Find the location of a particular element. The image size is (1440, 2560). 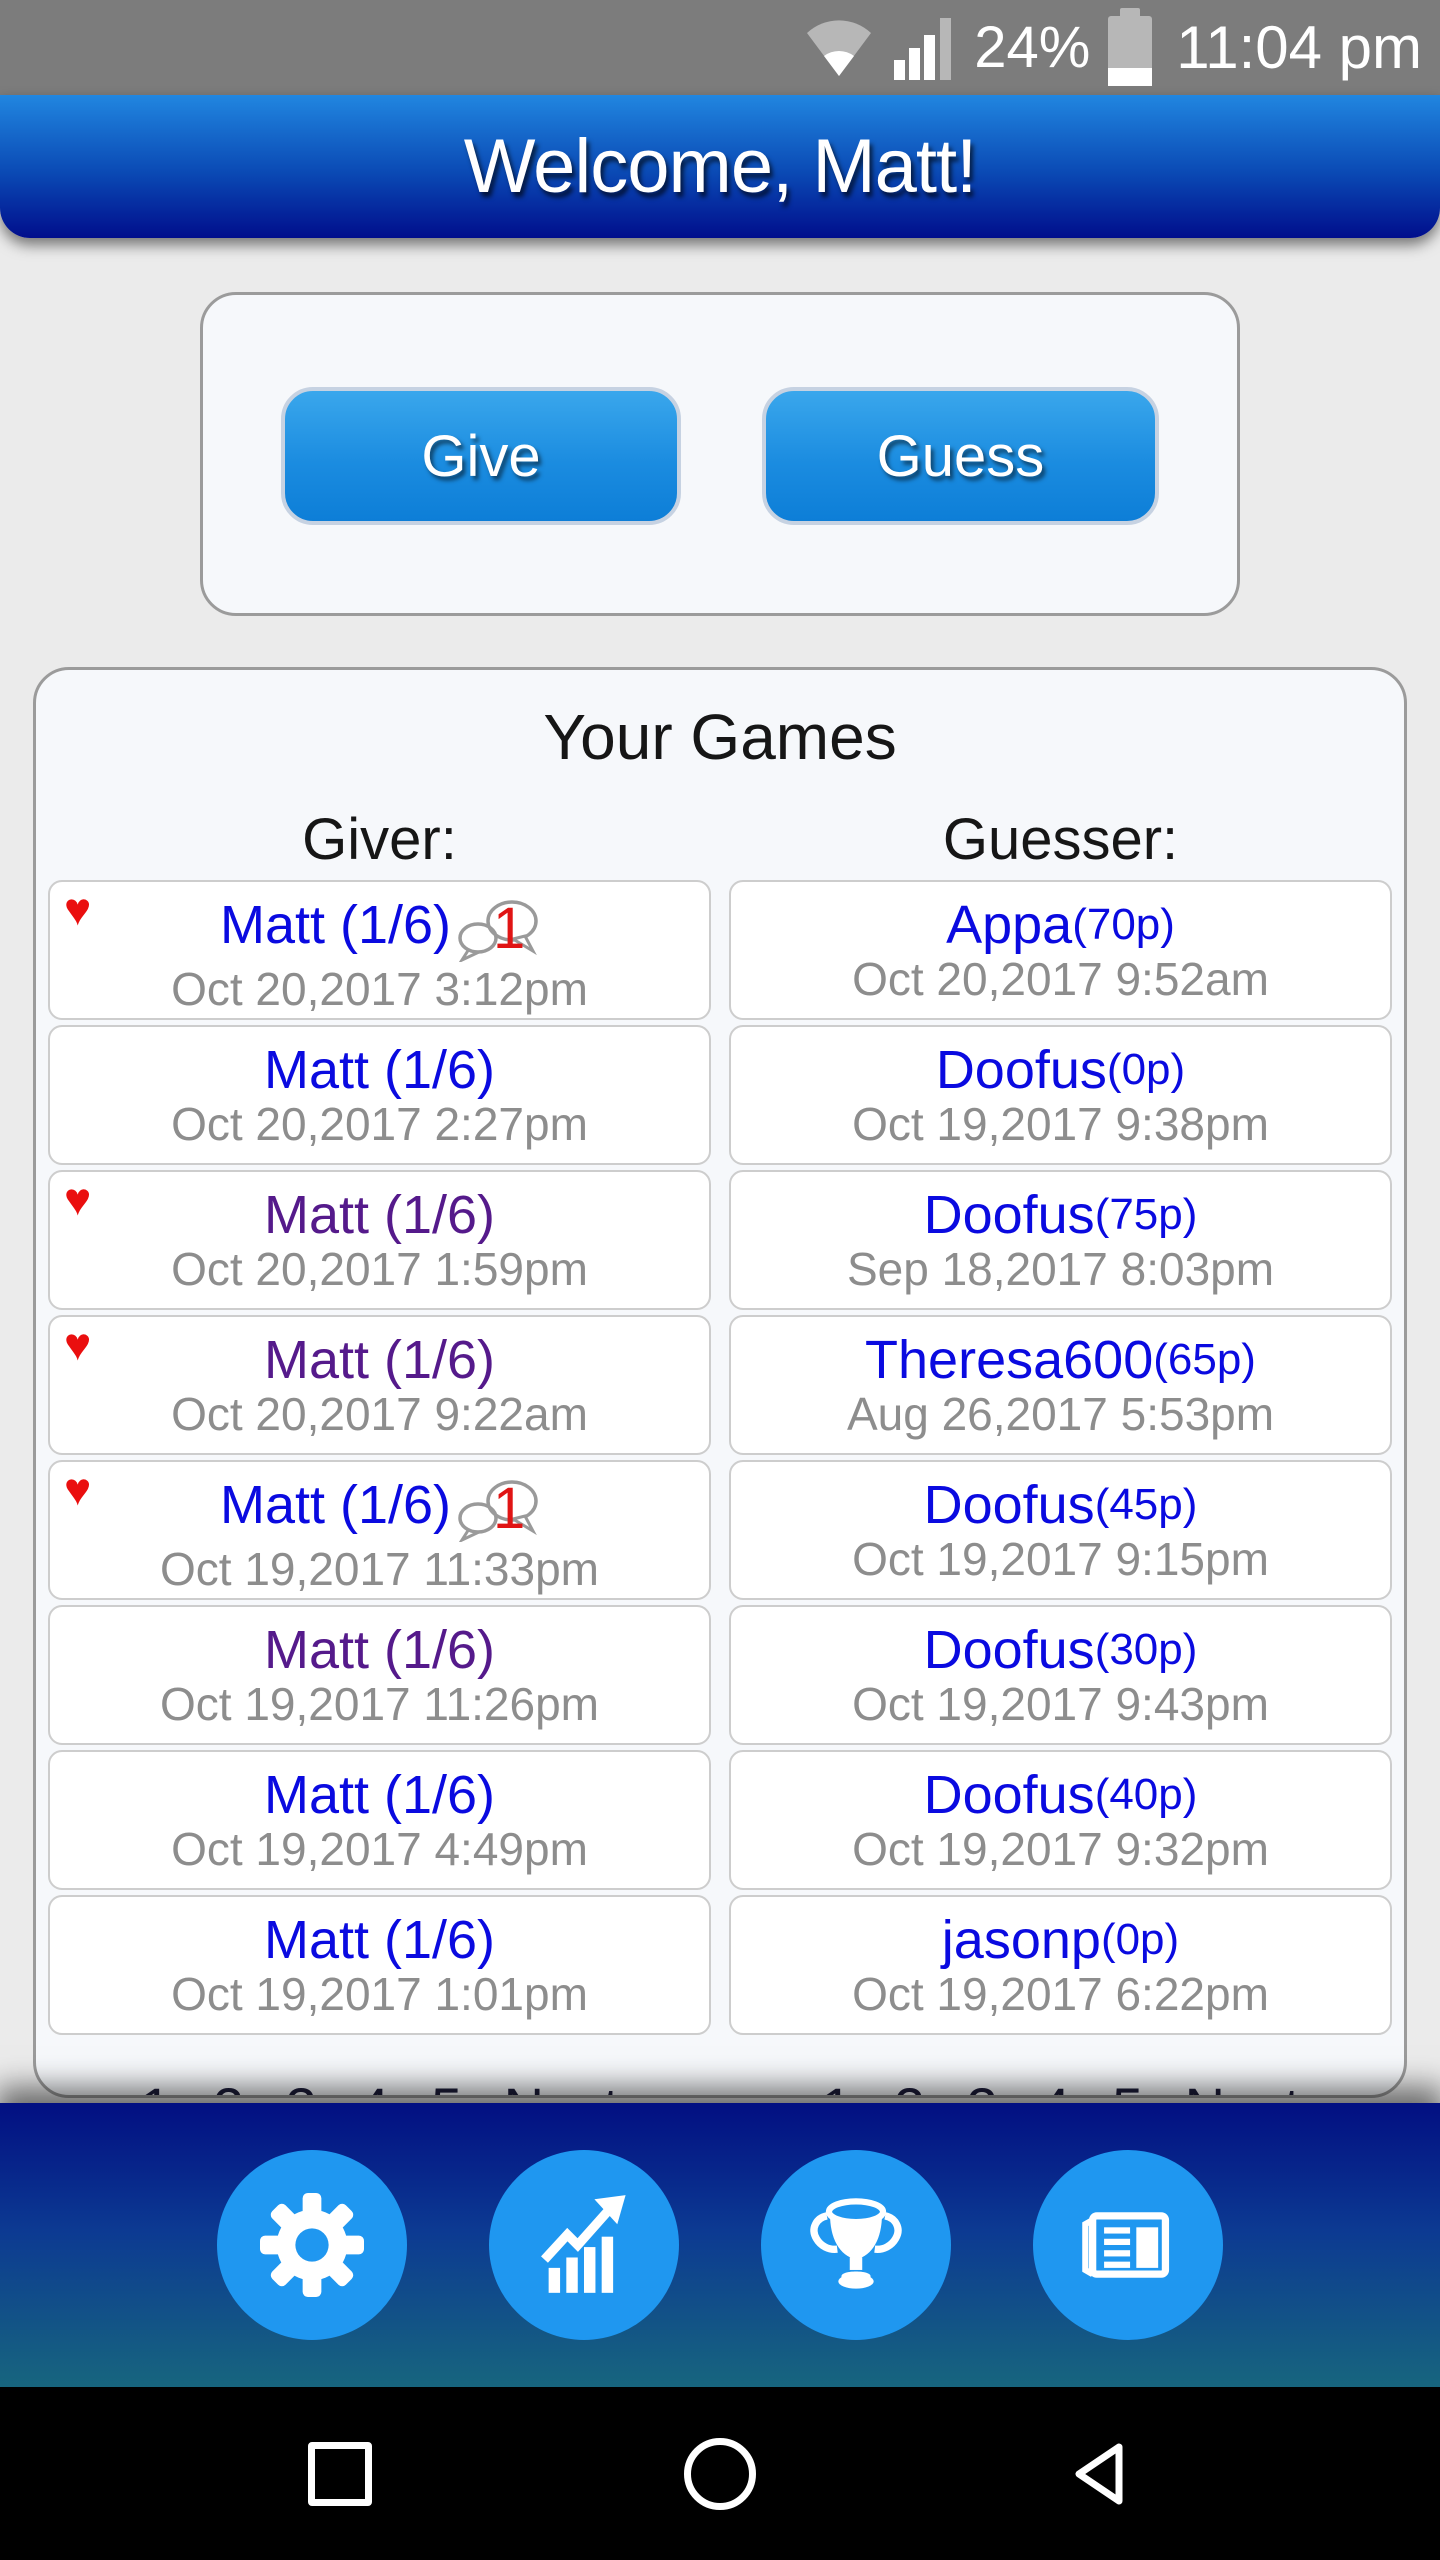

guesser-game-row: Appa (70p) Oct 20,2017 9:52am is located at coordinates (1060, 950).